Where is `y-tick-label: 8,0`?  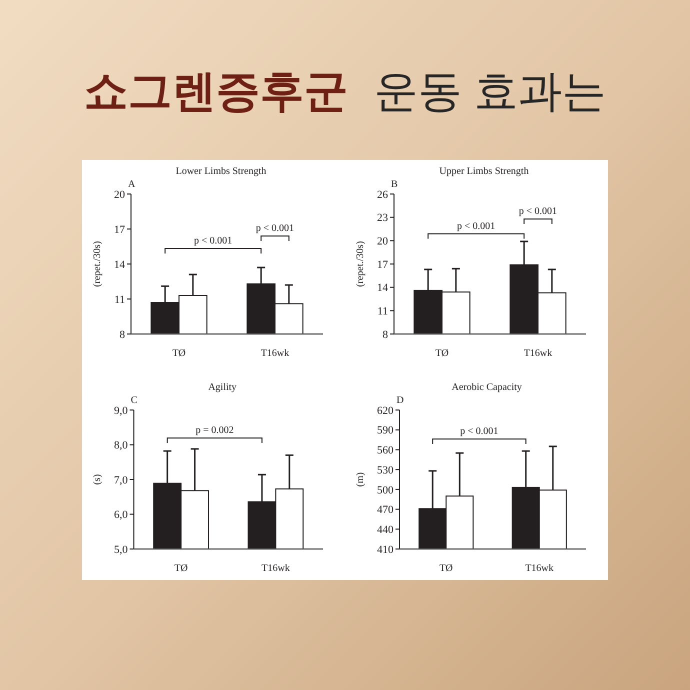 y-tick-label: 8,0 is located at coordinates (121, 446).